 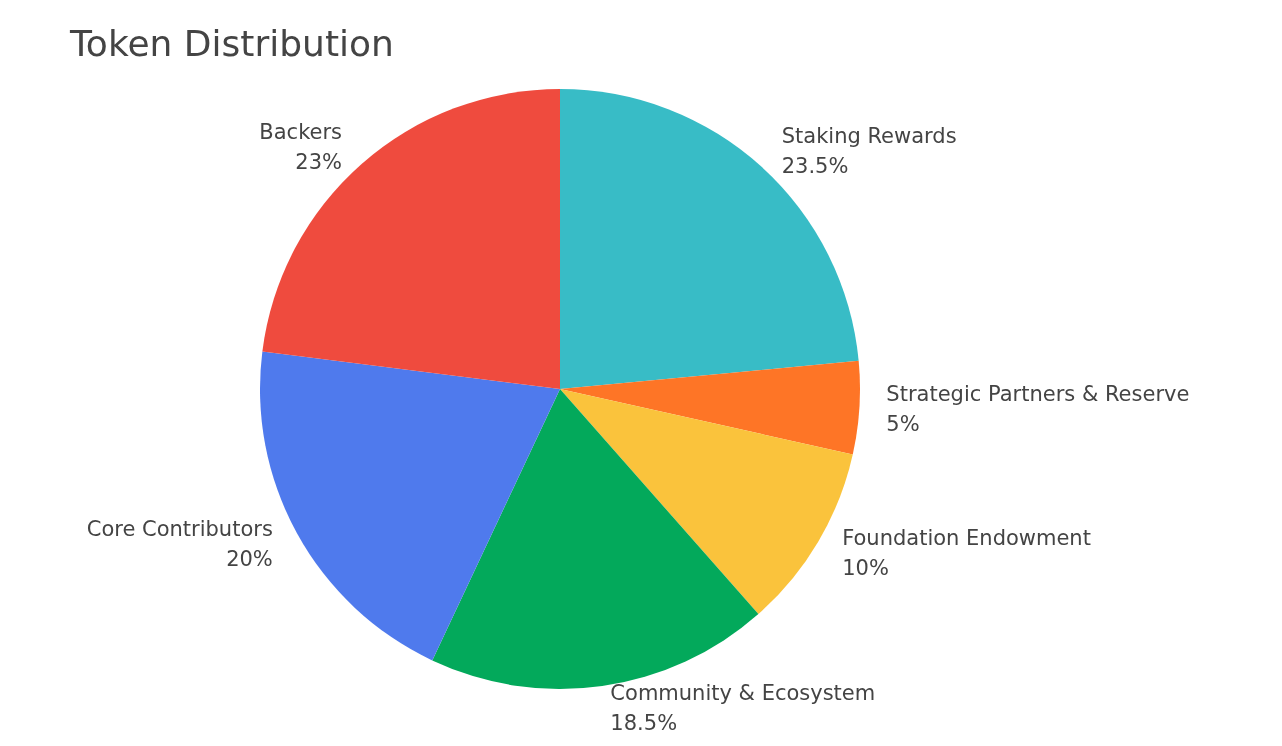 What do you see at coordinates (966, 537) in the screenshot?
I see `slice-label: Foundation Endowment` at bounding box center [966, 537].